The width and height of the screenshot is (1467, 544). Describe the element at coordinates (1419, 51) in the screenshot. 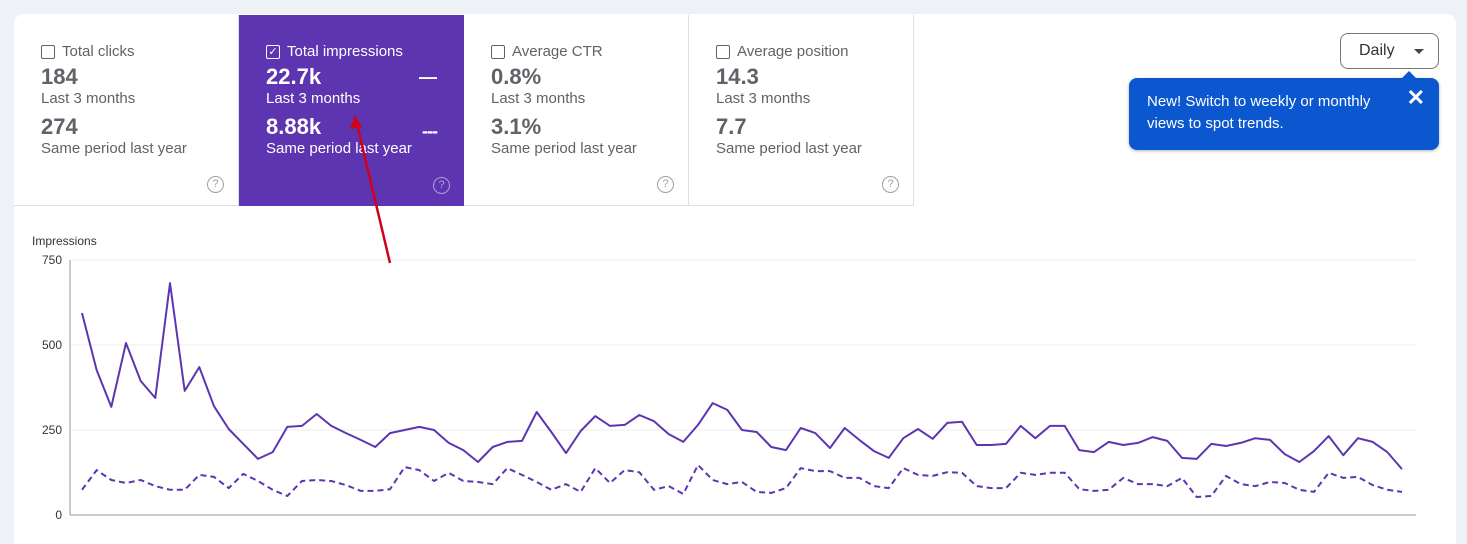

I see `chevron-down-icon` at that location.